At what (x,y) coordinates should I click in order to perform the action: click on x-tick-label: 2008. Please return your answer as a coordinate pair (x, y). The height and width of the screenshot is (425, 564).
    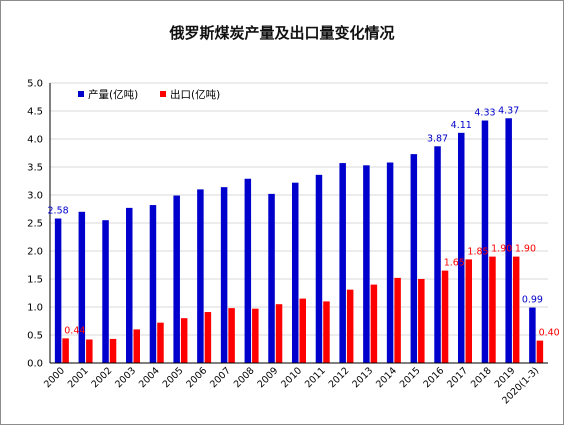
    Looking at the image, I should click on (244, 377).